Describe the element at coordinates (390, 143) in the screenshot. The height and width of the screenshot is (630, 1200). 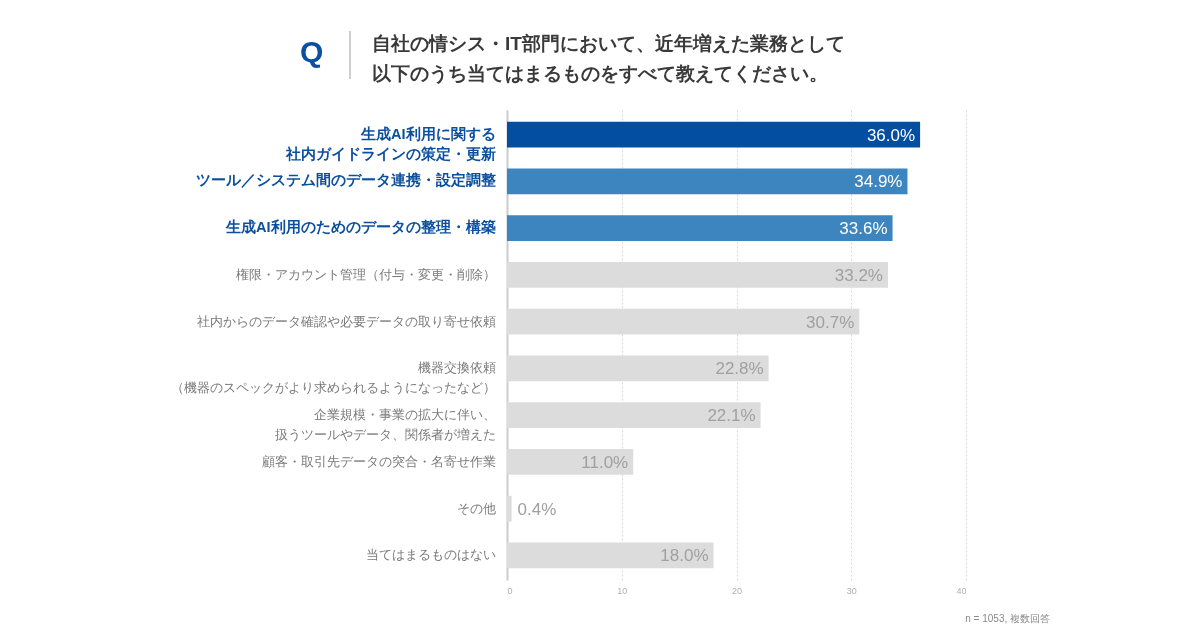
I see `y-tick-label: 生成AI利用に関する社内ガイドラインの策定・更新` at that location.